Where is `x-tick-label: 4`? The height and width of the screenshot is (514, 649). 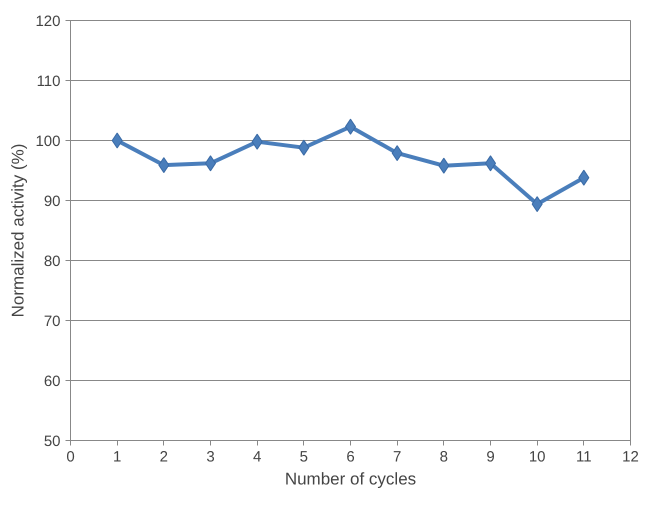
x-tick-label: 4 is located at coordinates (257, 457).